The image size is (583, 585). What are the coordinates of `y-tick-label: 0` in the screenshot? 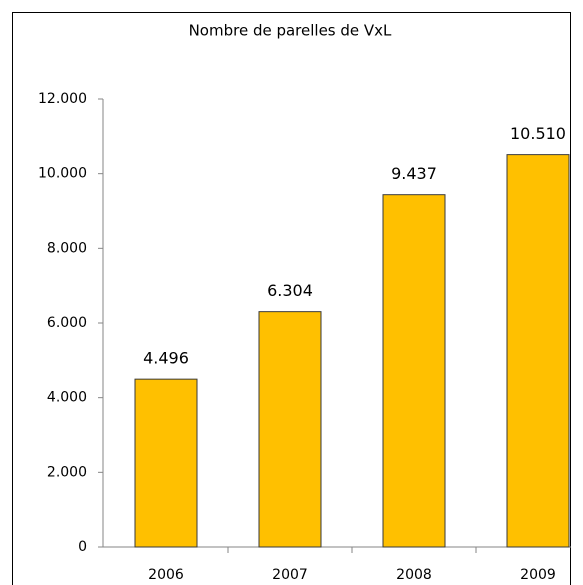 It's located at (82, 547).